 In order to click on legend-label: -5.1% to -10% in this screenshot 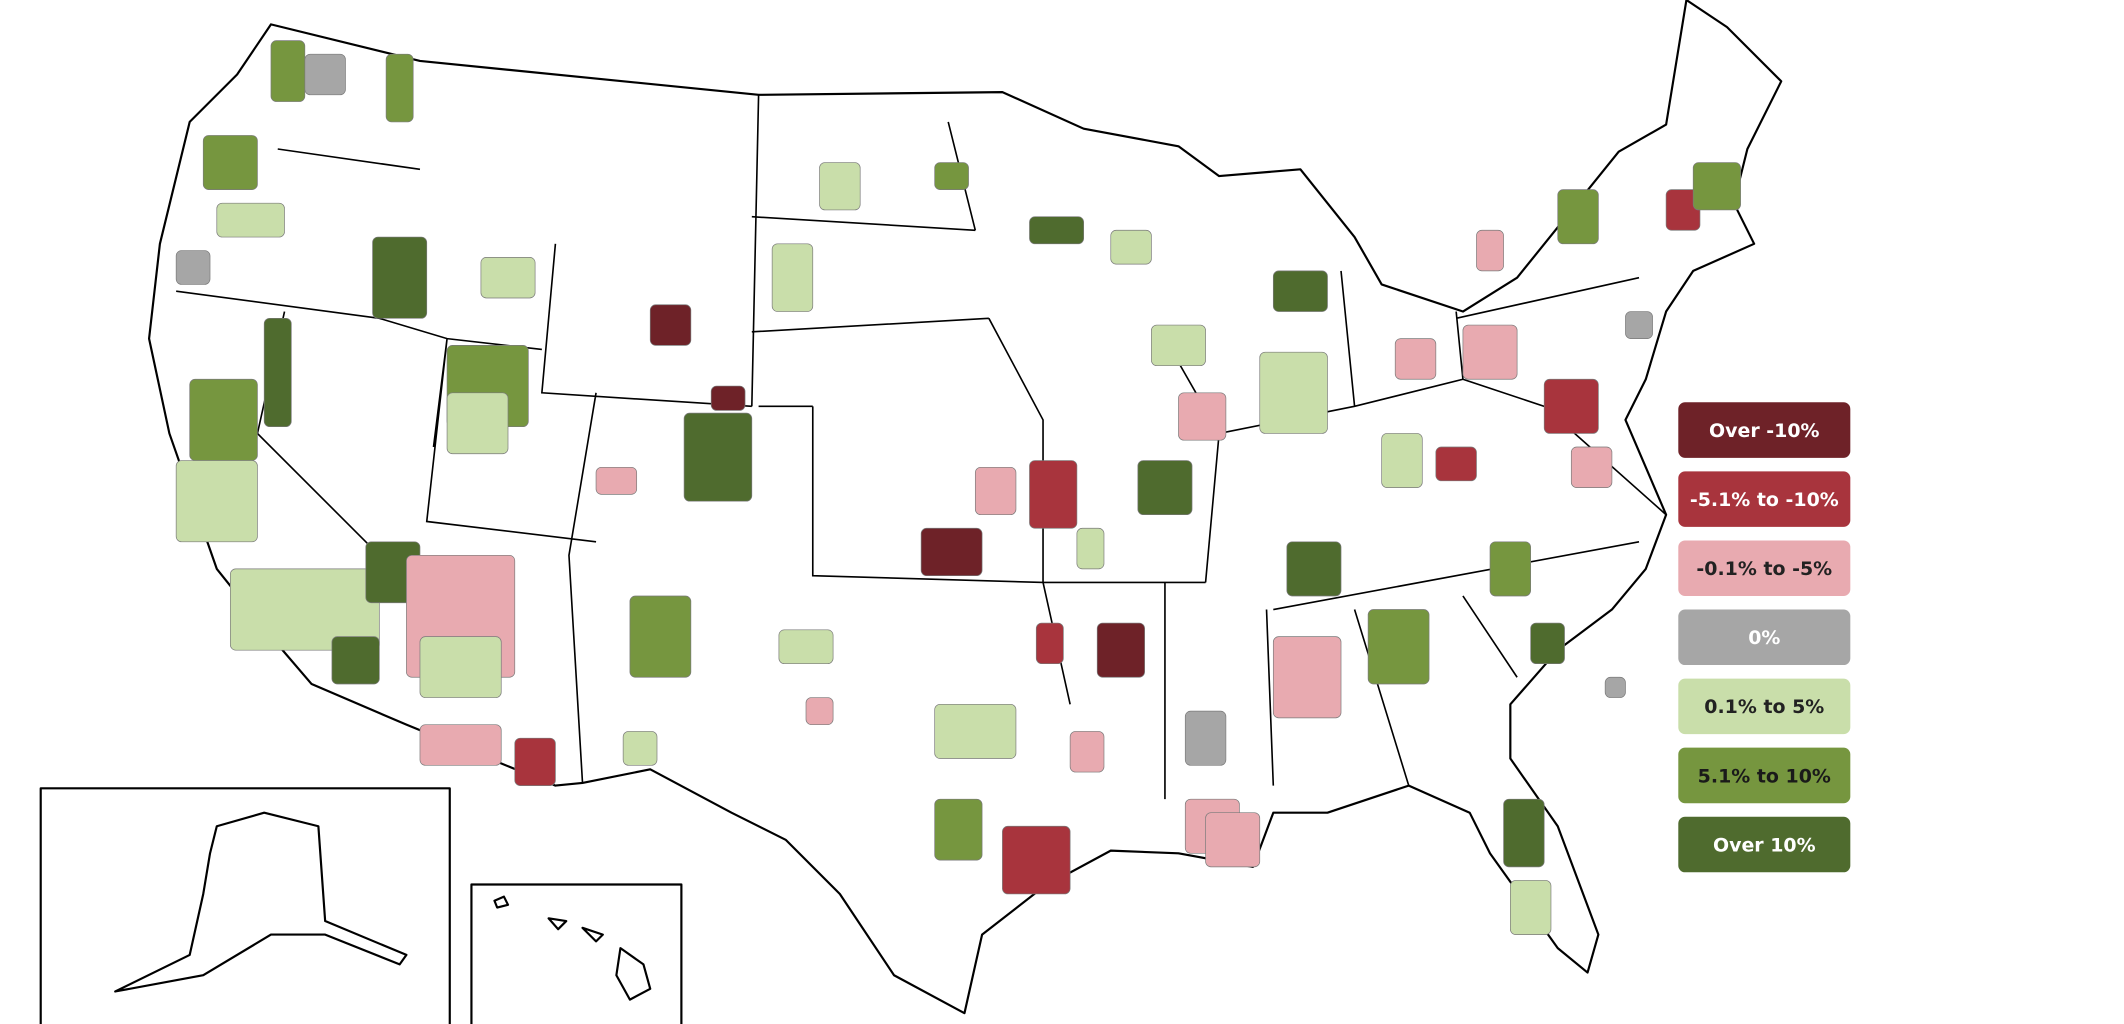, I will do `click(1764, 500)`.